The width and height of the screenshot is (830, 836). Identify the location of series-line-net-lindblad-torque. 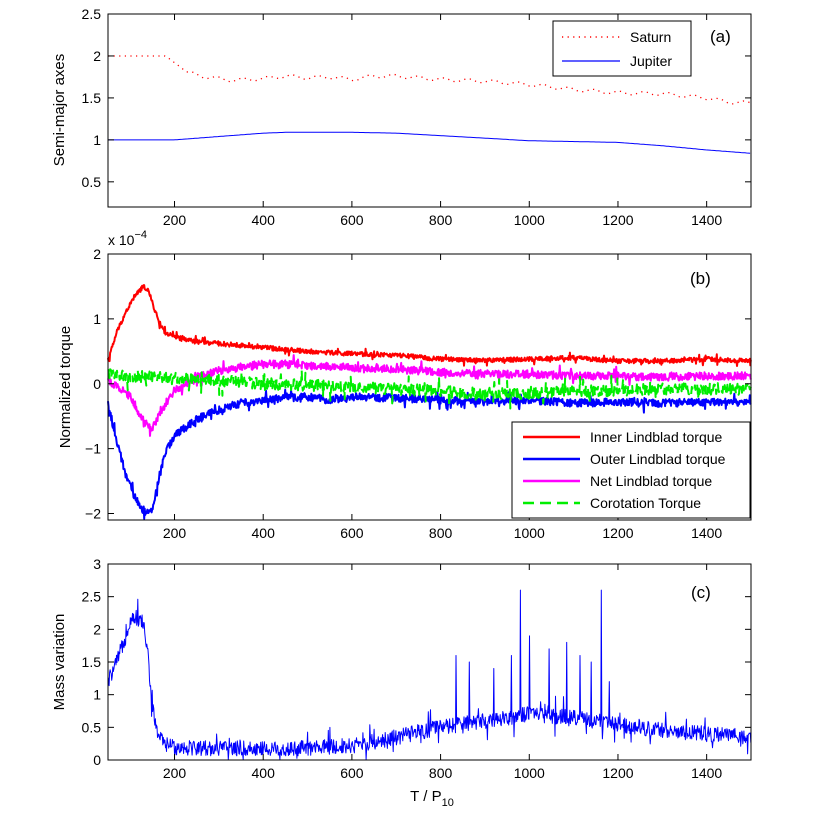
(429, 395).